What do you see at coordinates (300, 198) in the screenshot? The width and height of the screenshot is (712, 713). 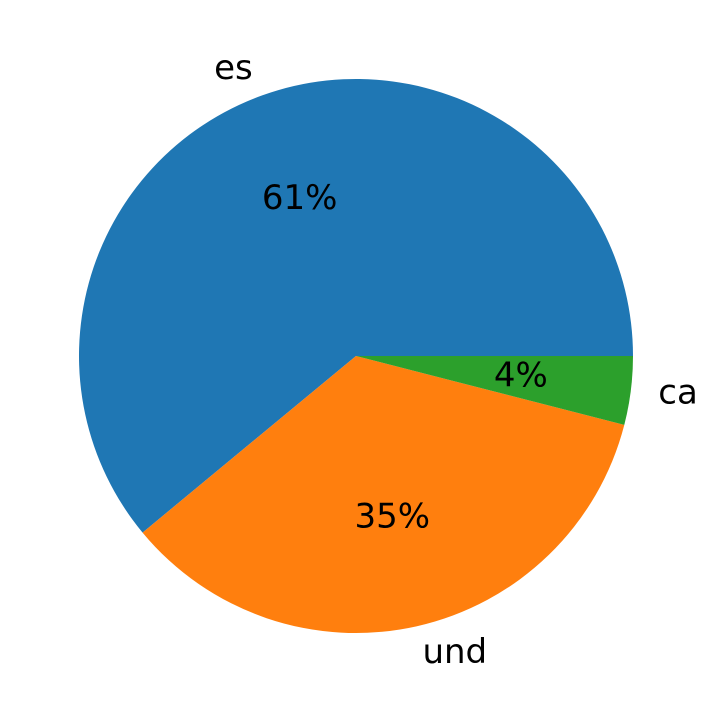 I see `slice-percent-es: 61%` at bounding box center [300, 198].